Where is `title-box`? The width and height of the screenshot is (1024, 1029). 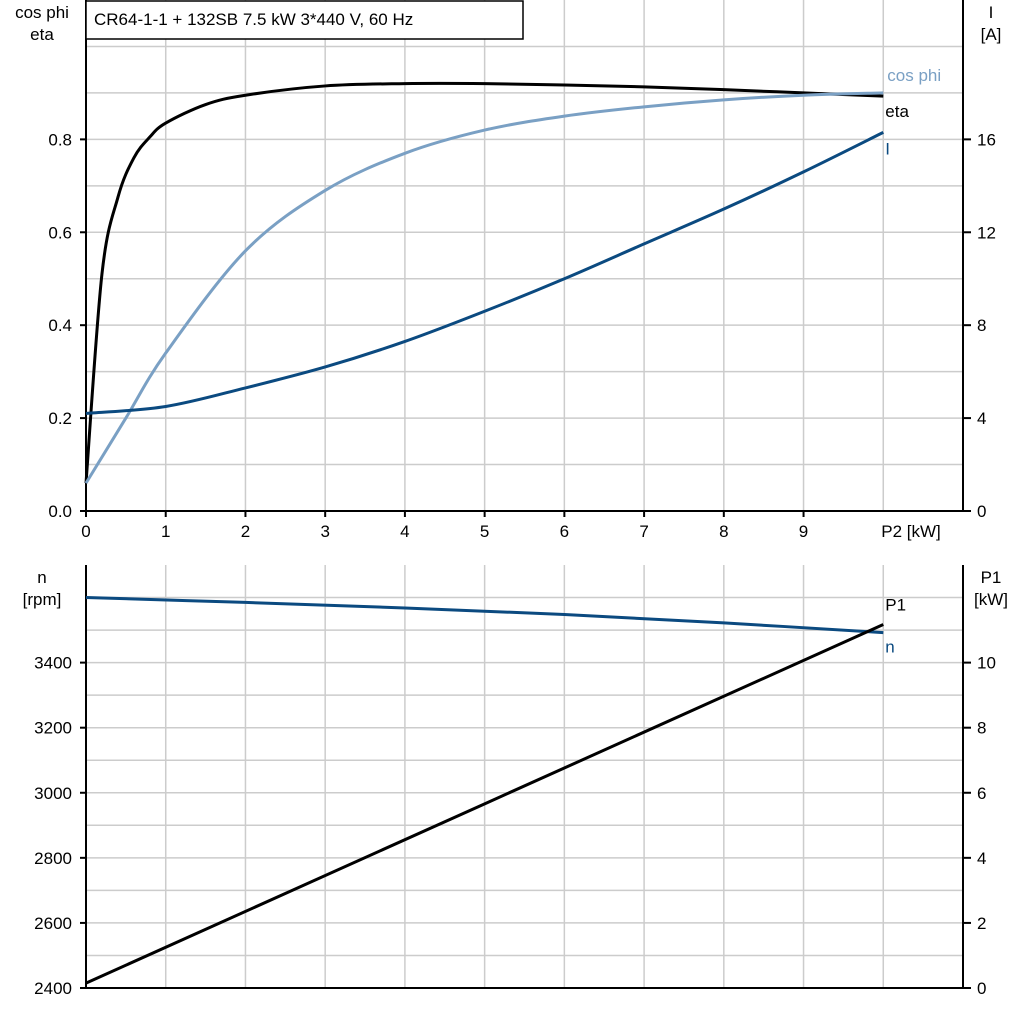 title-box is located at coordinates (304, 20).